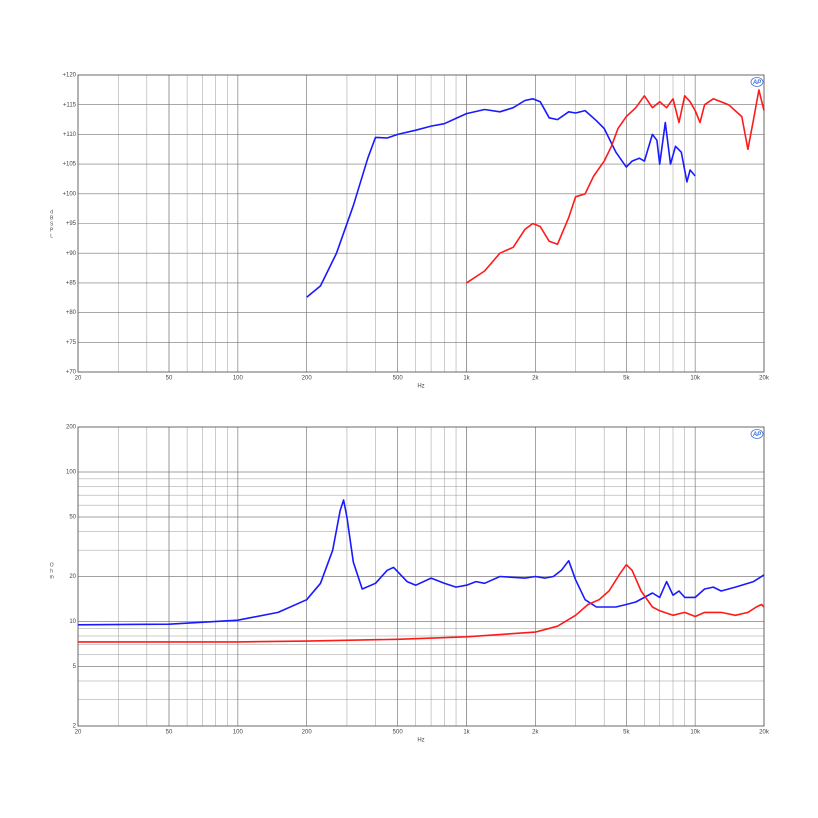  What do you see at coordinates (69, 76) in the screenshot?
I see `y-tick-label: +120` at bounding box center [69, 76].